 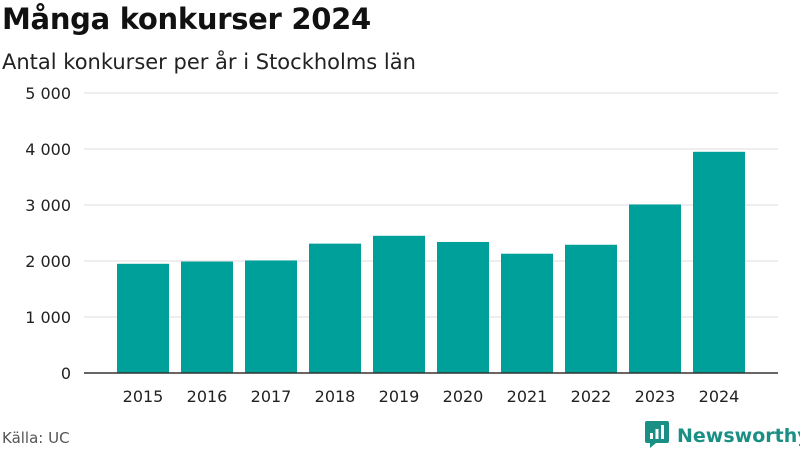 What do you see at coordinates (335, 396) in the screenshot?
I see `x-tick-label: 2018` at bounding box center [335, 396].